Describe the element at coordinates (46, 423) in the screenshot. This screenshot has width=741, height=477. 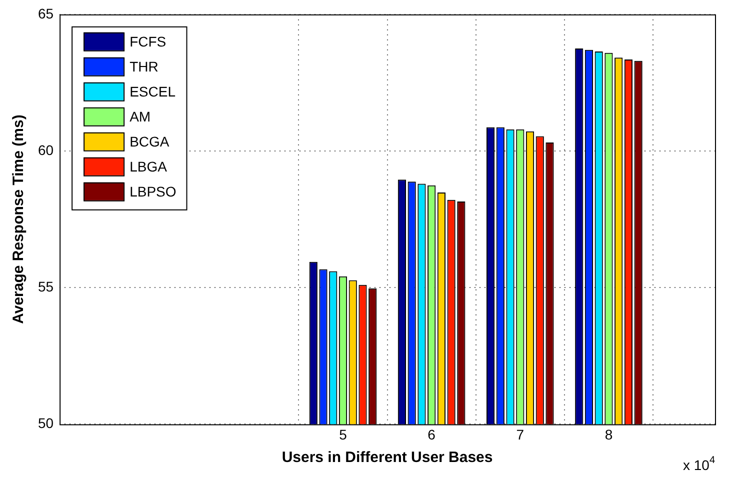
I see `y-tick-label: 50` at that location.